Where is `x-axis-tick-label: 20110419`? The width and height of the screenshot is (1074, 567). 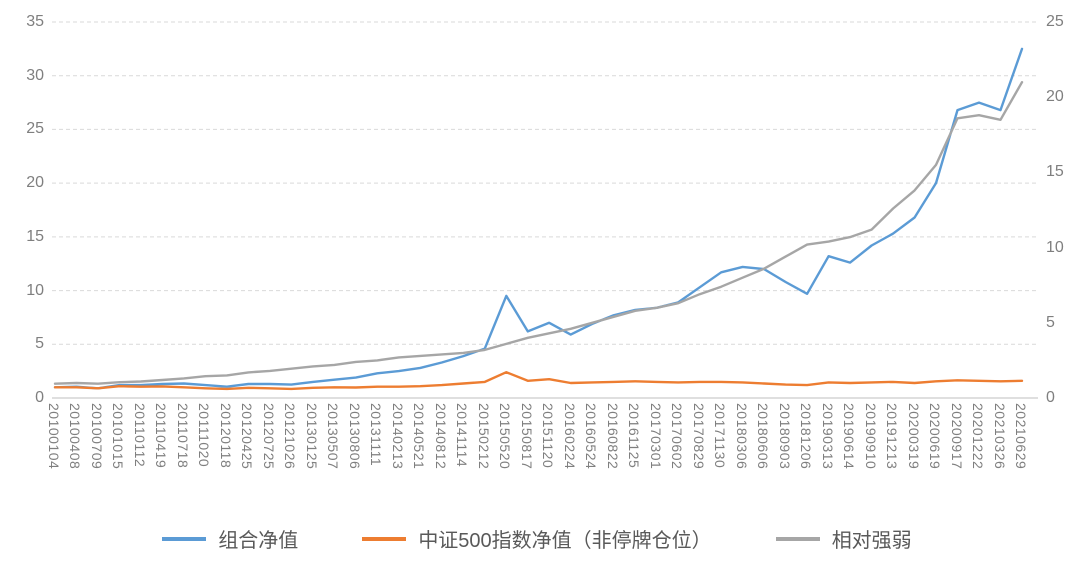
x-axis-tick-label: 20110419 is located at coordinates (161, 436).